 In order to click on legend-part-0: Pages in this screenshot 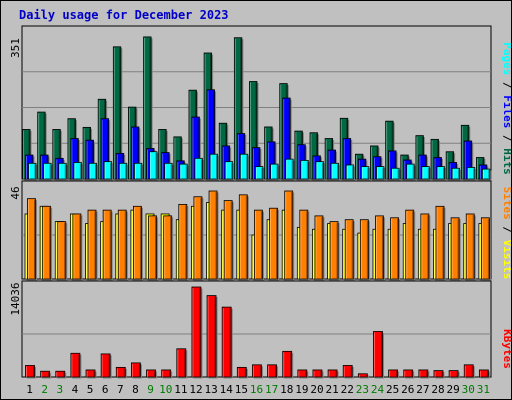, I will do `click(506, 58)`.